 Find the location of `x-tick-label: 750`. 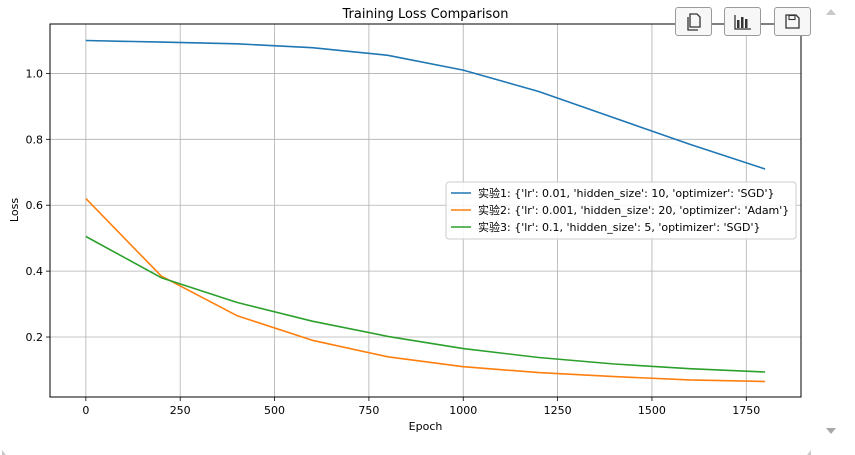

x-tick-label: 750 is located at coordinates (368, 410).